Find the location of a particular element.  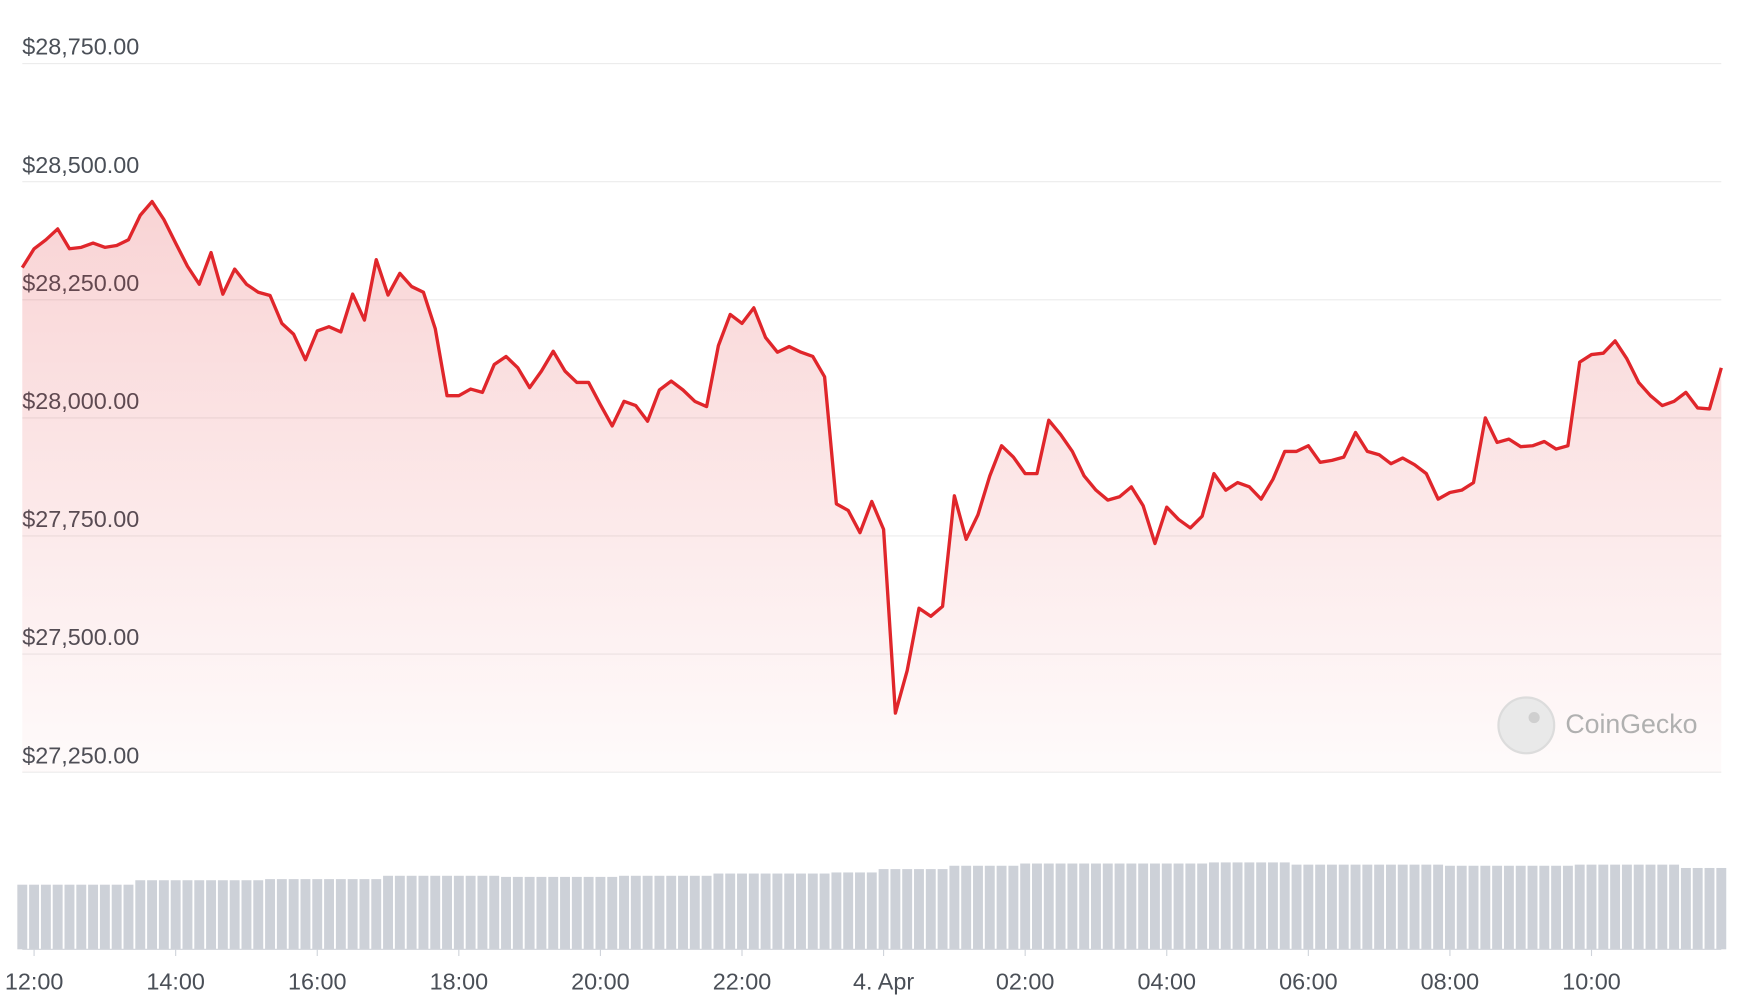

x-tick-label: 08:00 is located at coordinates (1450, 981).